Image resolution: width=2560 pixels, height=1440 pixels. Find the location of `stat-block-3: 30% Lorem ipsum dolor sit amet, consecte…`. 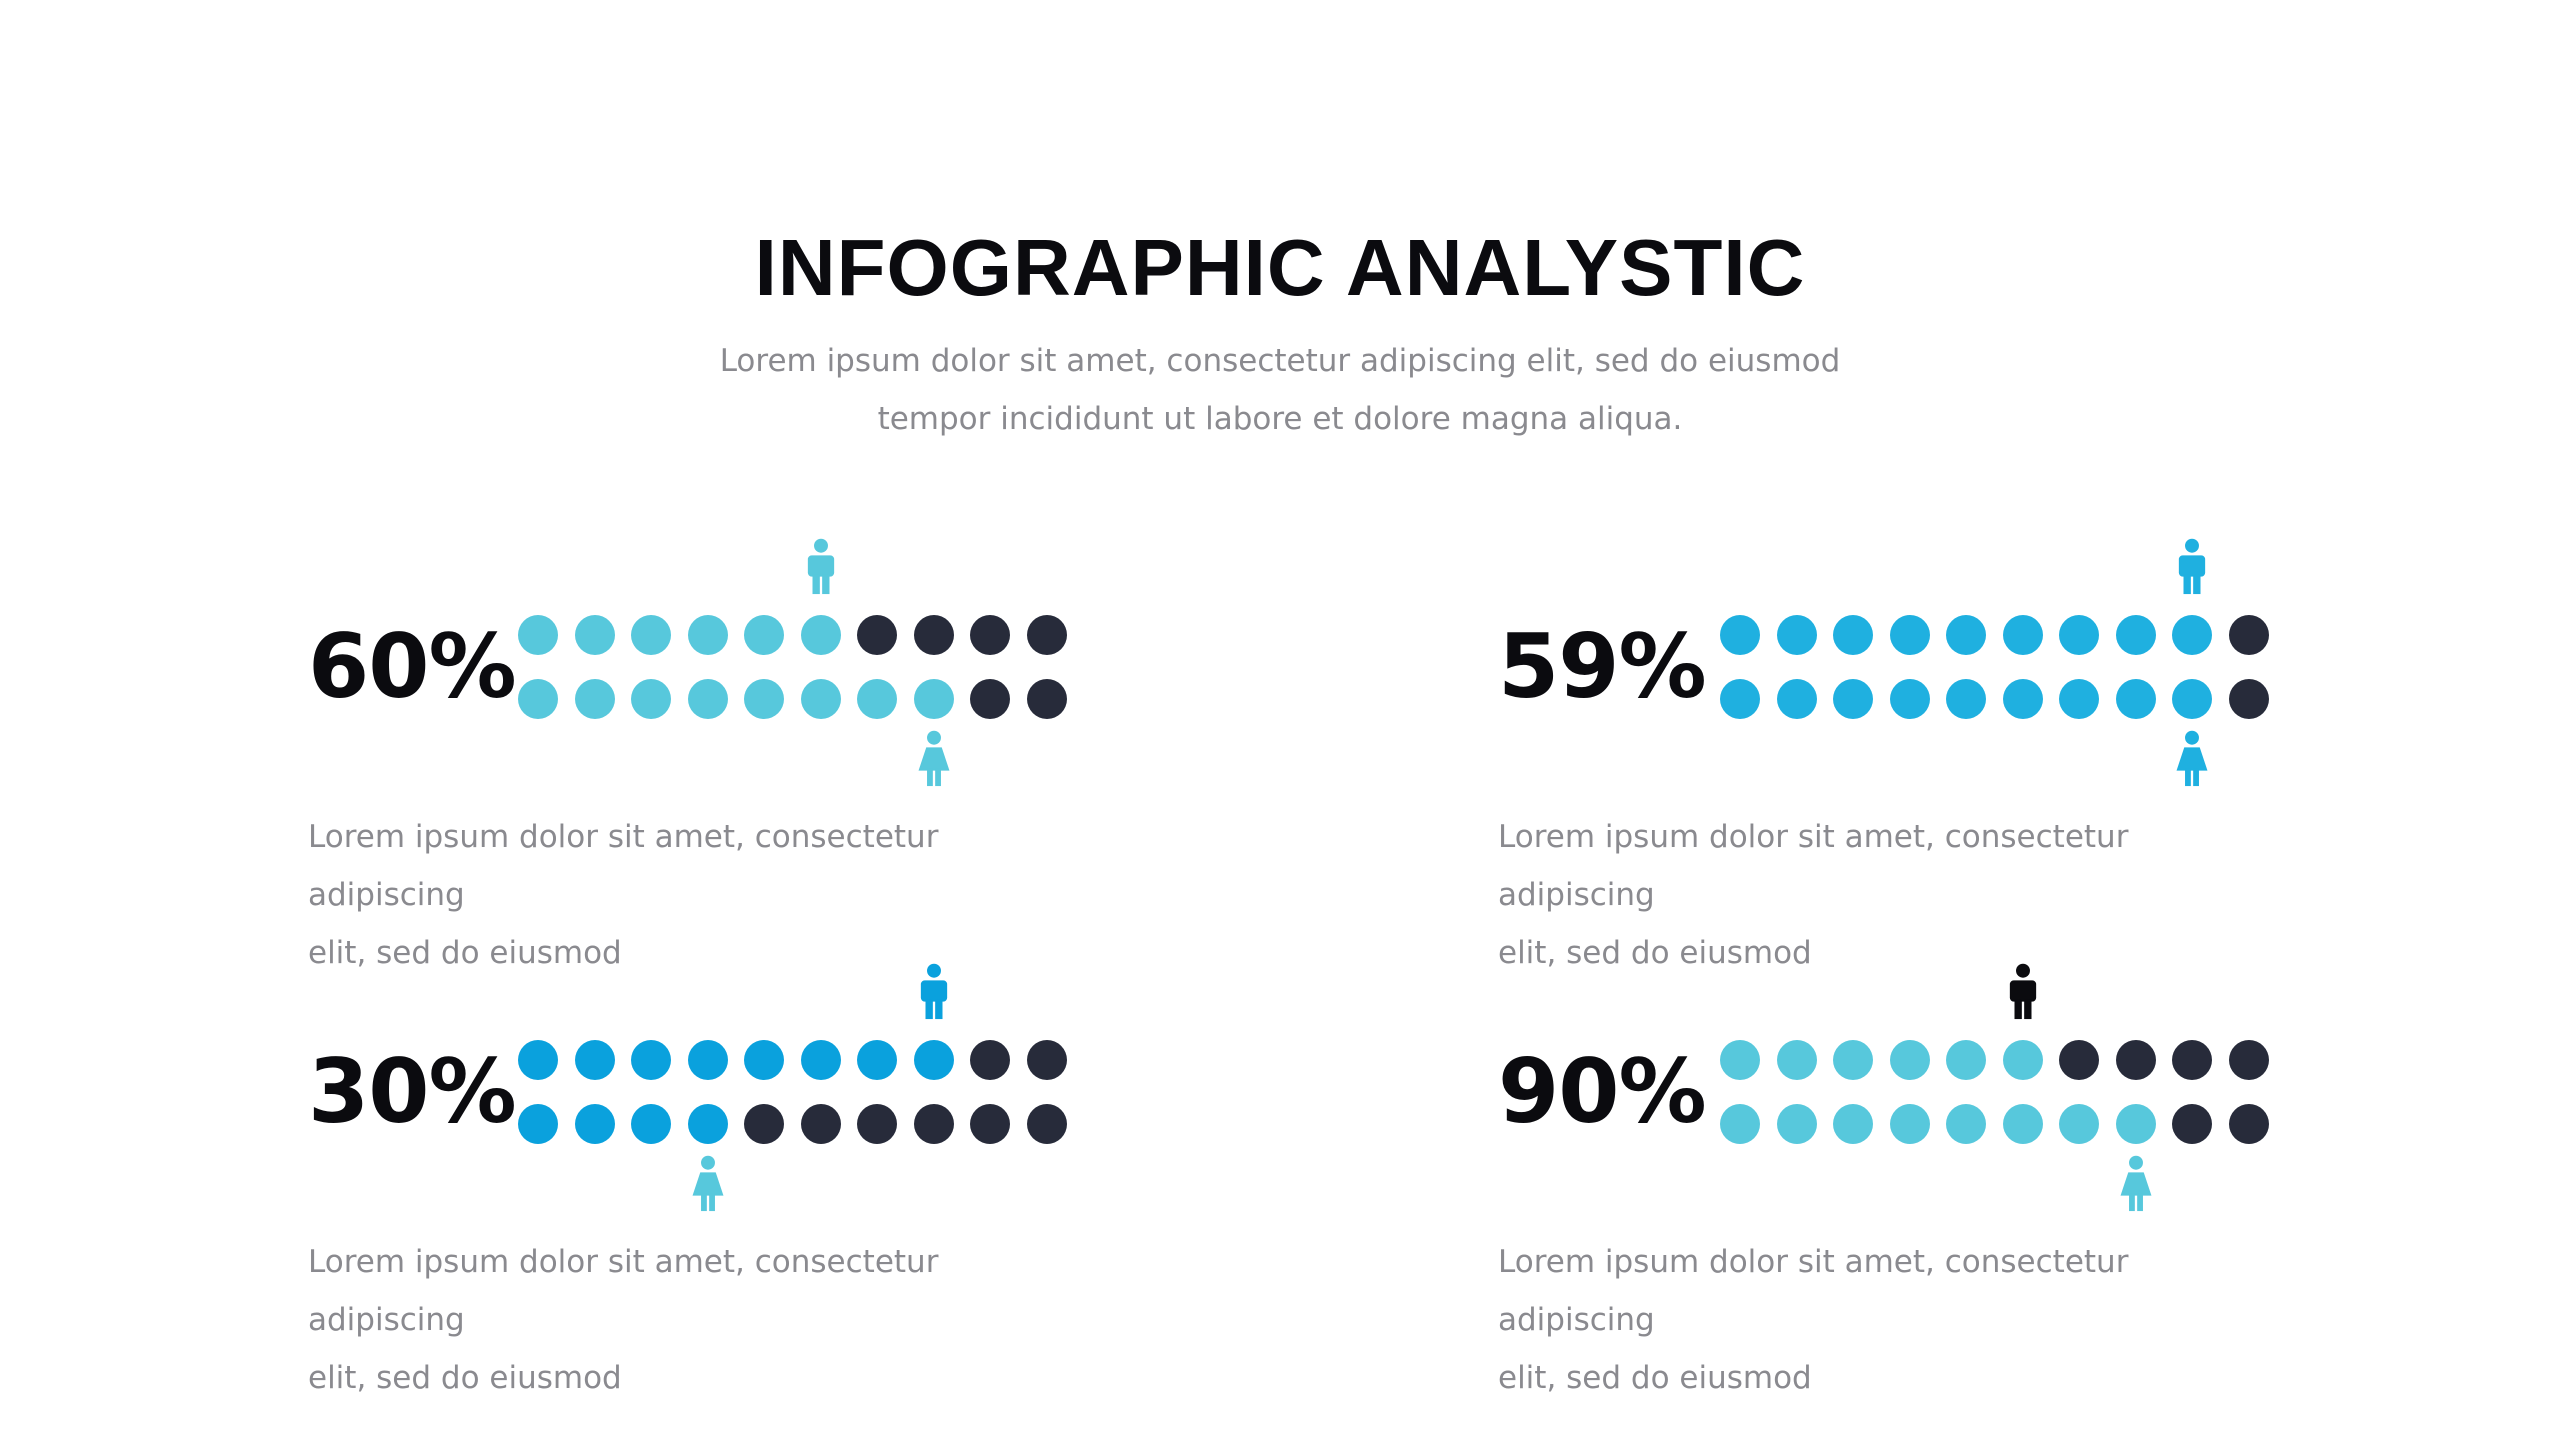

stat-block-3: 30% Lorem ipsum dolor sit amet, consecte… is located at coordinates (858, 1185).